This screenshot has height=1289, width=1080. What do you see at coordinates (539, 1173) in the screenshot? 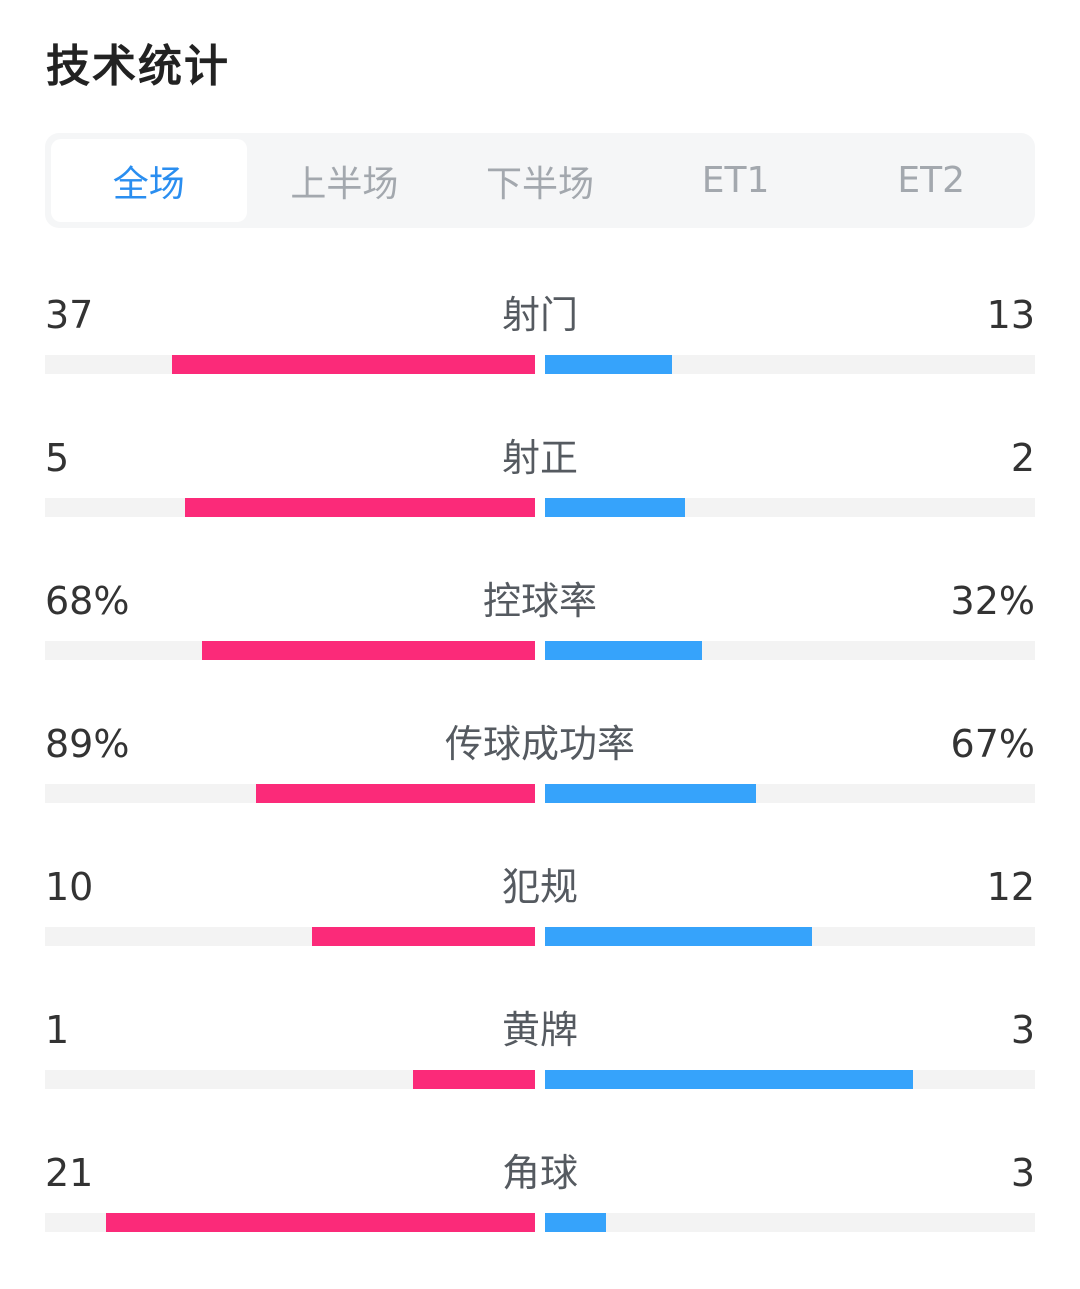
I see `stat-name: 角球` at bounding box center [539, 1173].